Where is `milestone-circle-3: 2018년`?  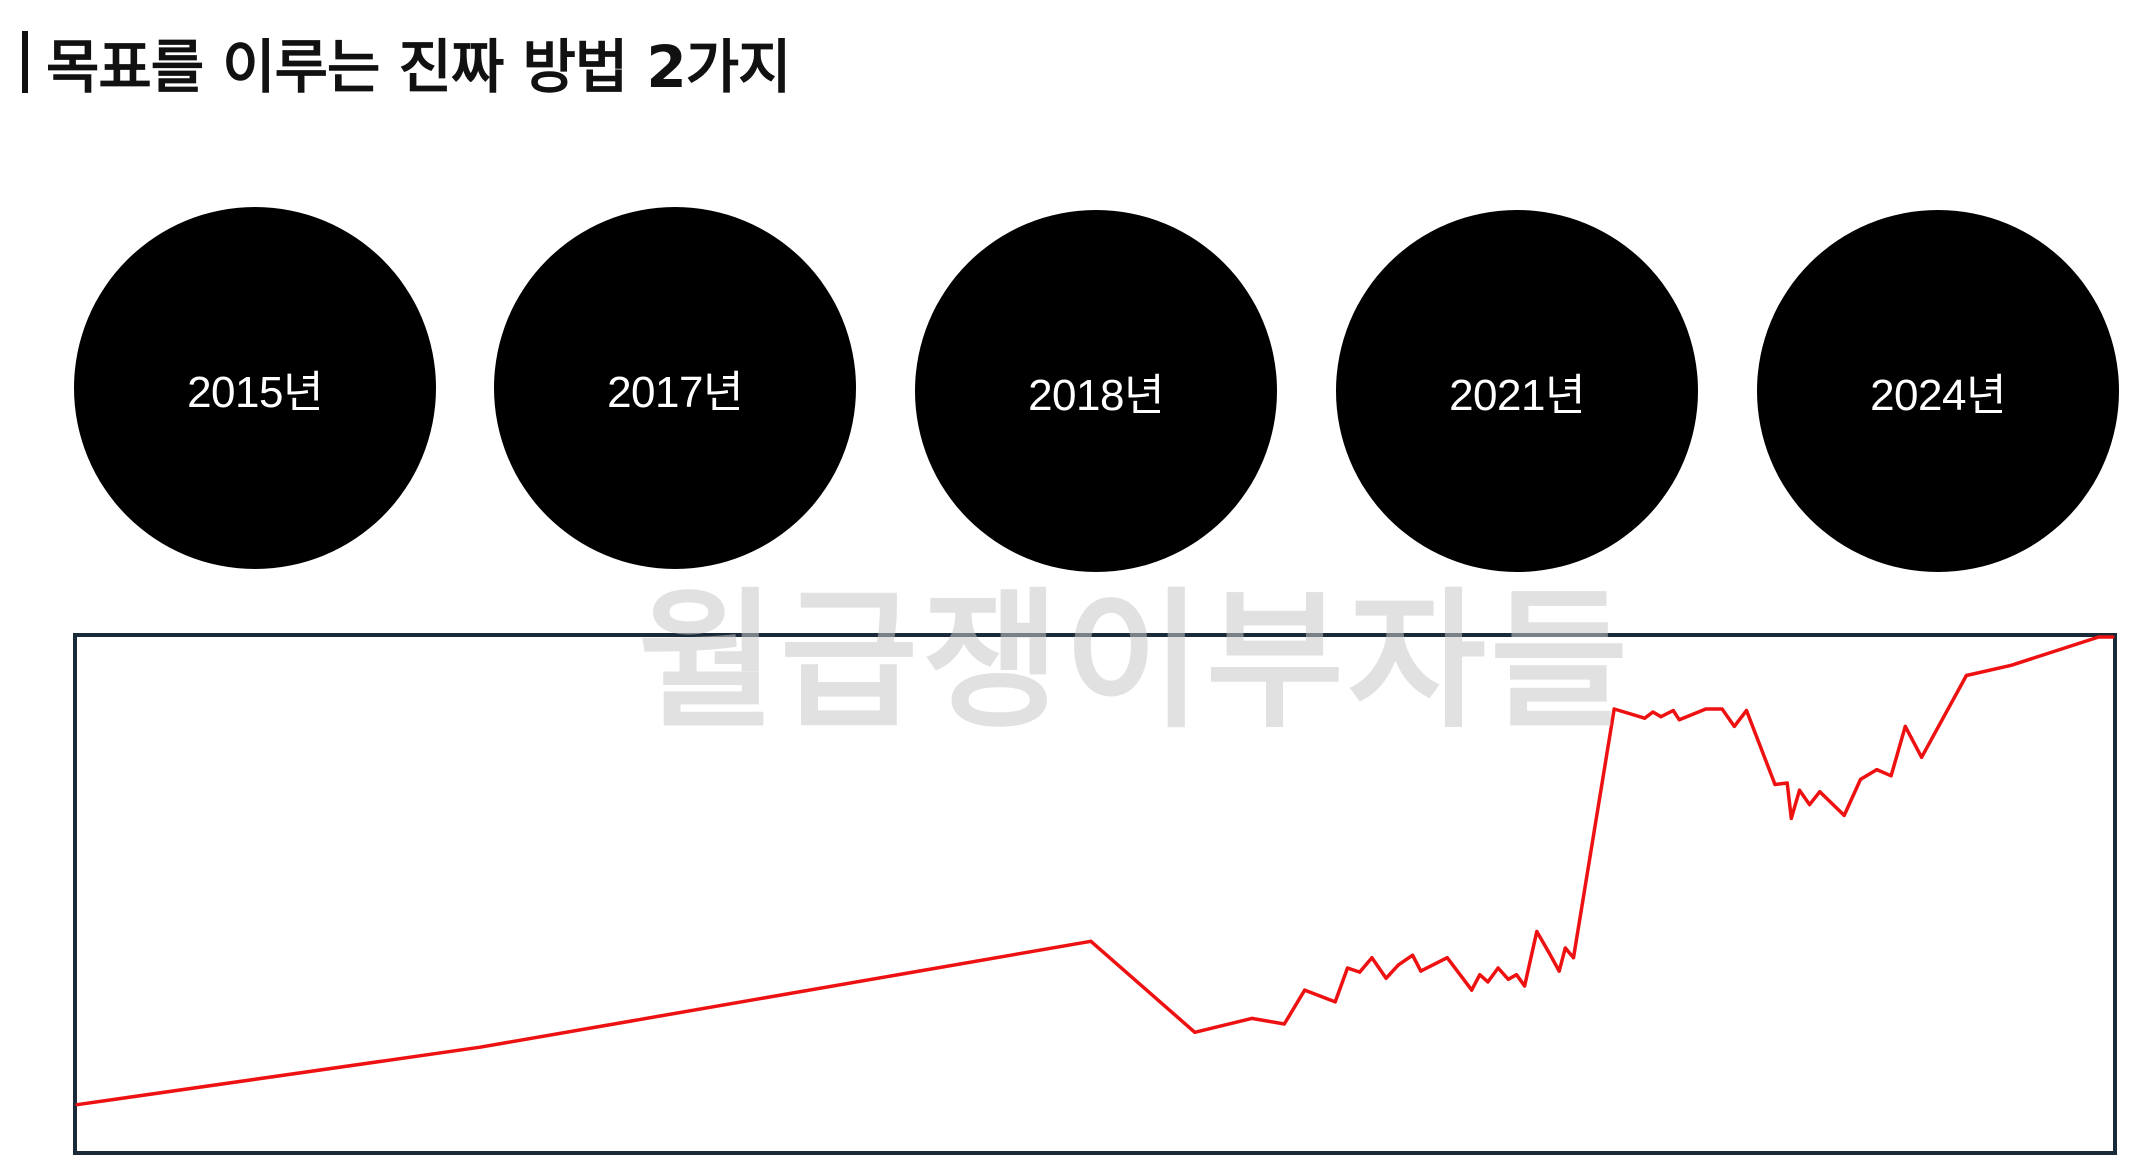 milestone-circle-3: 2018년 is located at coordinates (1096, 391).